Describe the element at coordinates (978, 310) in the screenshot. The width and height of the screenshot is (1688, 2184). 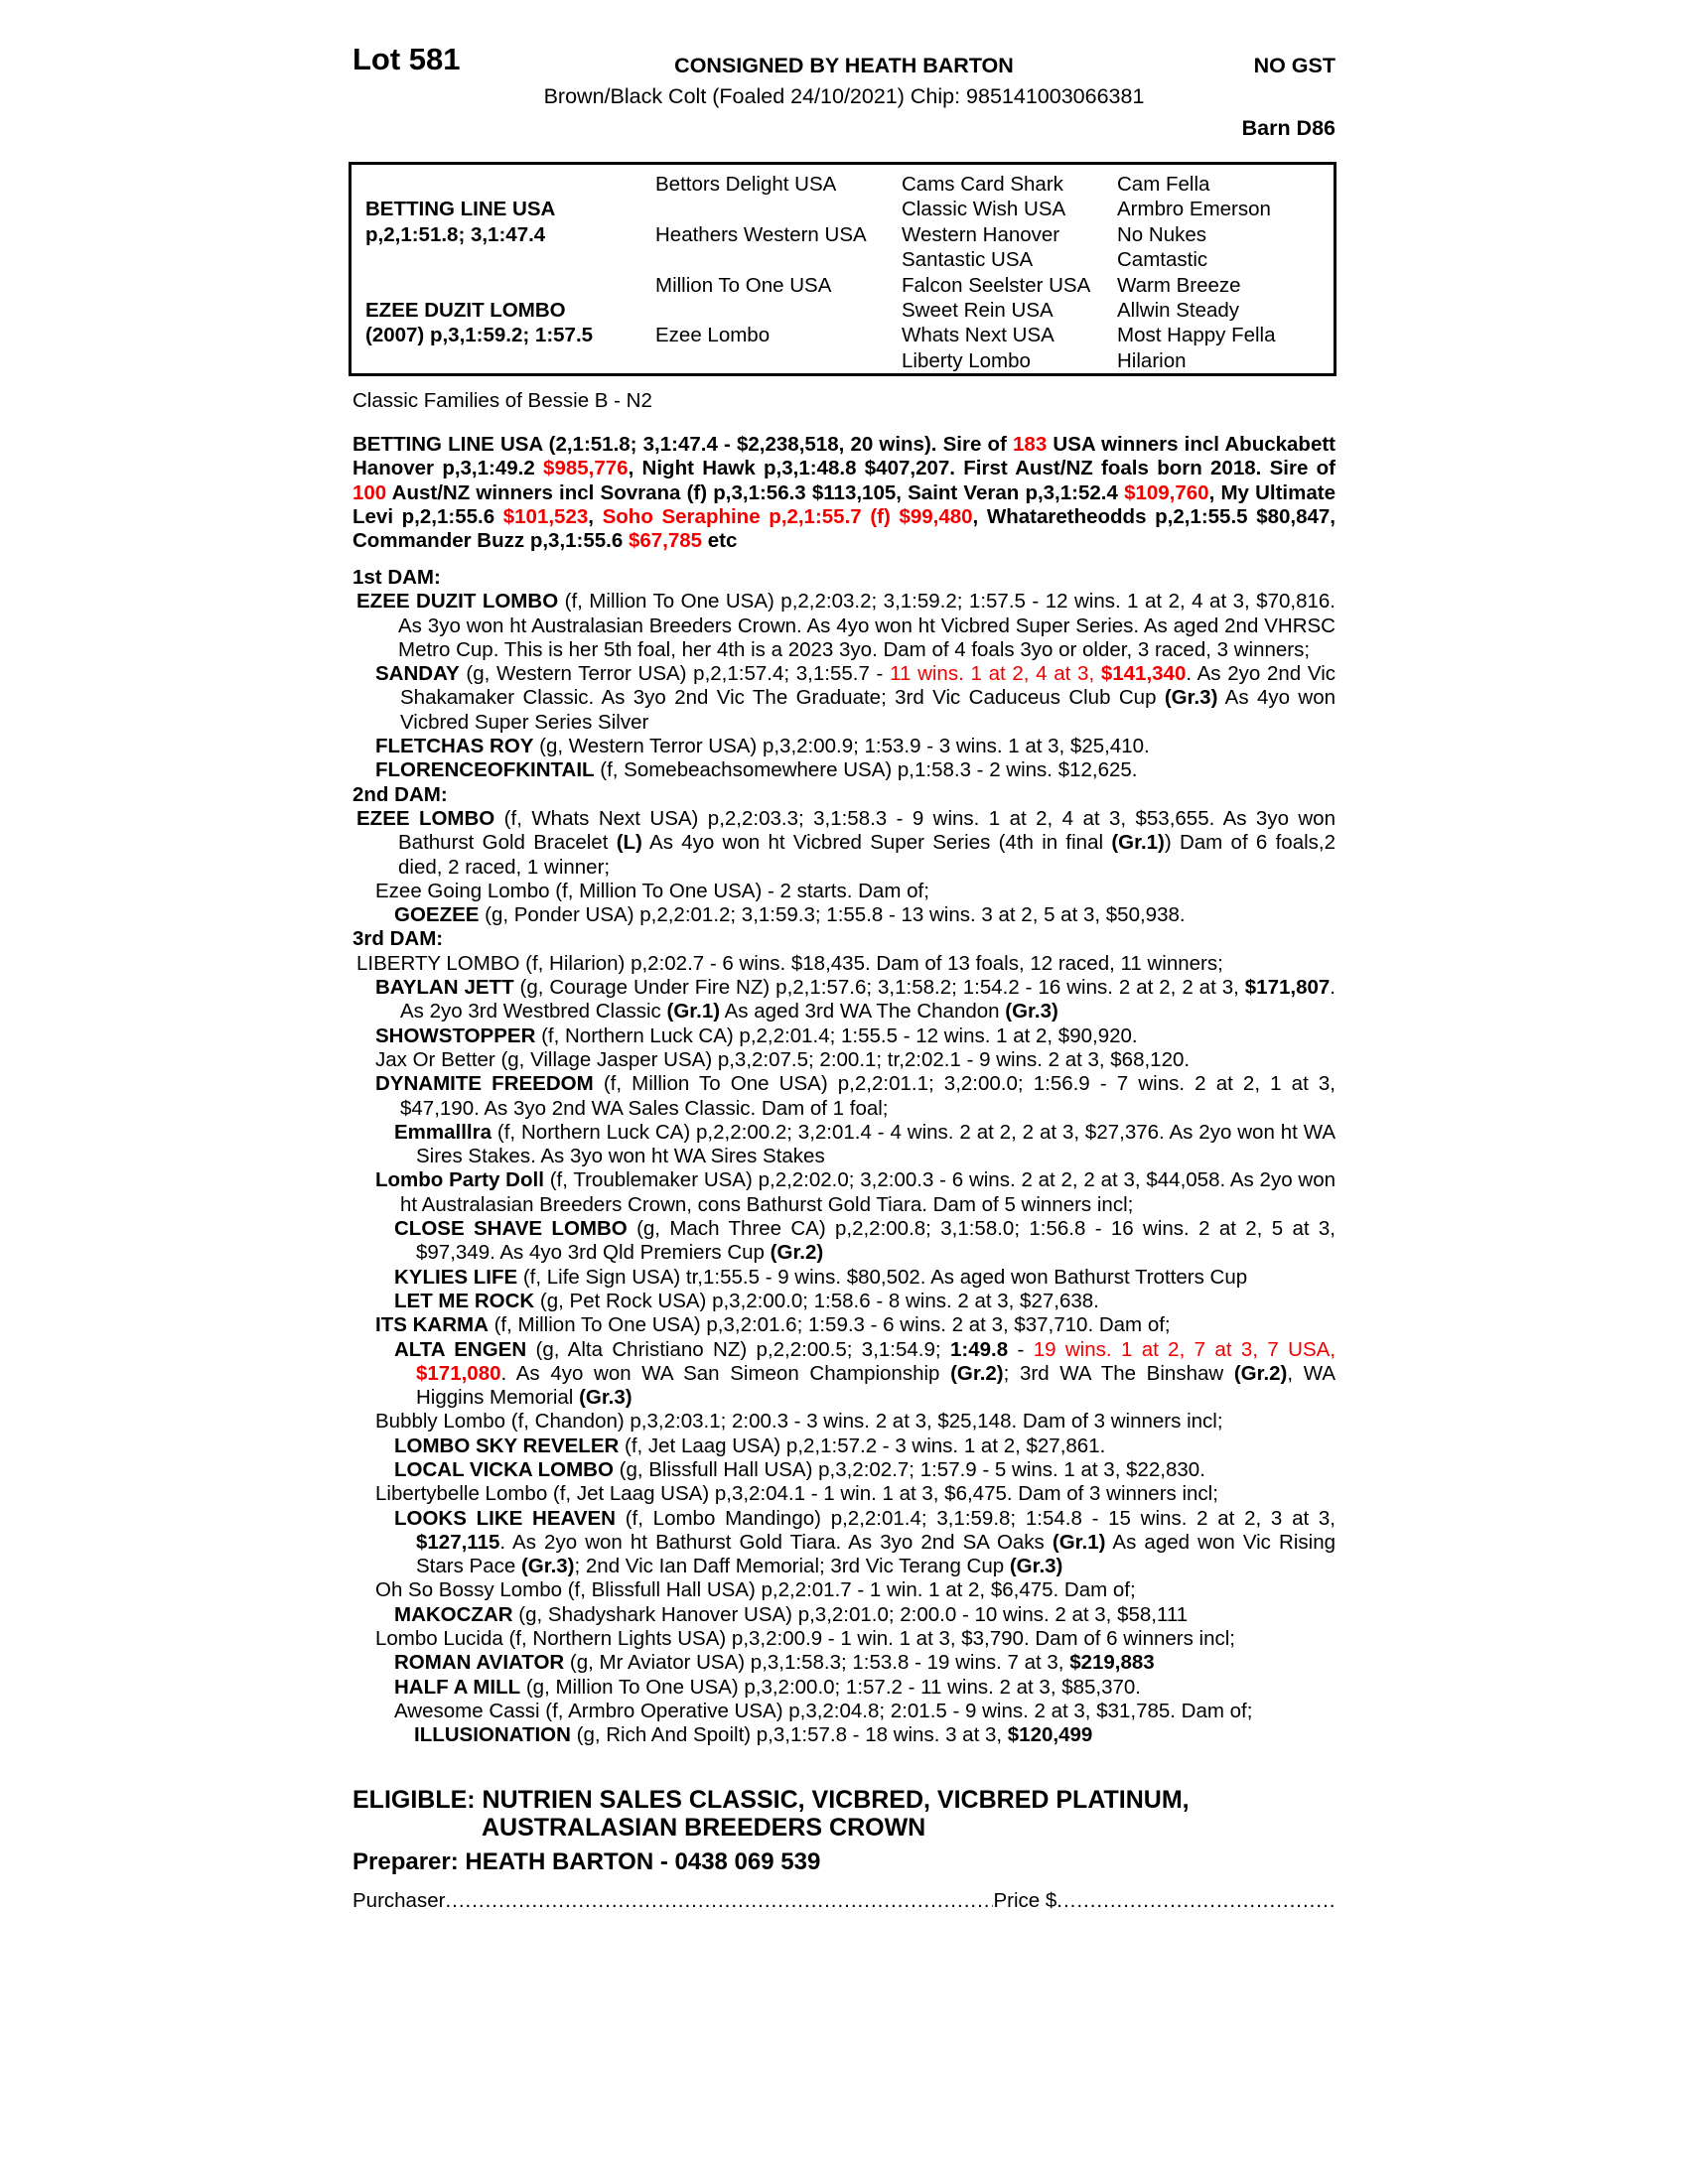
I see `pedigree-cell: Sweet Rein USA` at that location.